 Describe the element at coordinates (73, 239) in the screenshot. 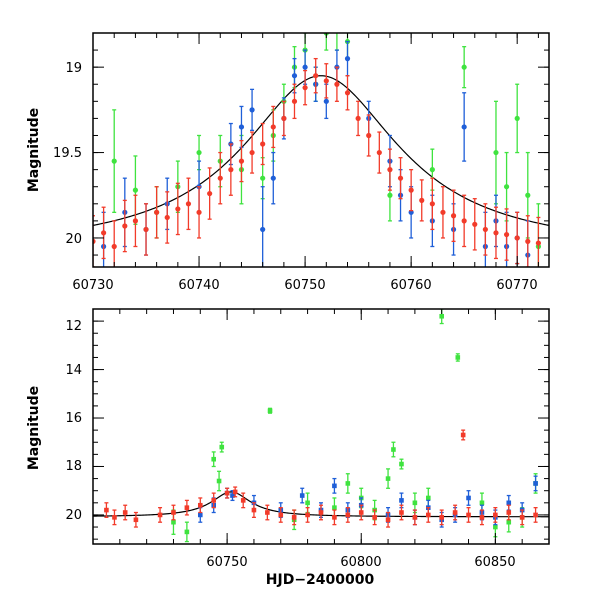

I see `top-y-tick-label: 20` at that location.